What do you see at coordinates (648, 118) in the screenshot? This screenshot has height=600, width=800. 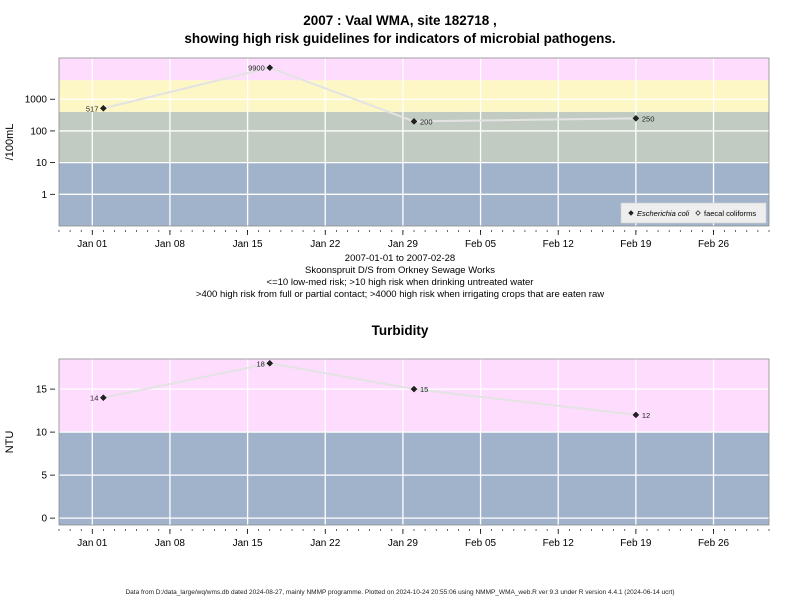 I see `data-label: 250` at bounding box center [648, 118].